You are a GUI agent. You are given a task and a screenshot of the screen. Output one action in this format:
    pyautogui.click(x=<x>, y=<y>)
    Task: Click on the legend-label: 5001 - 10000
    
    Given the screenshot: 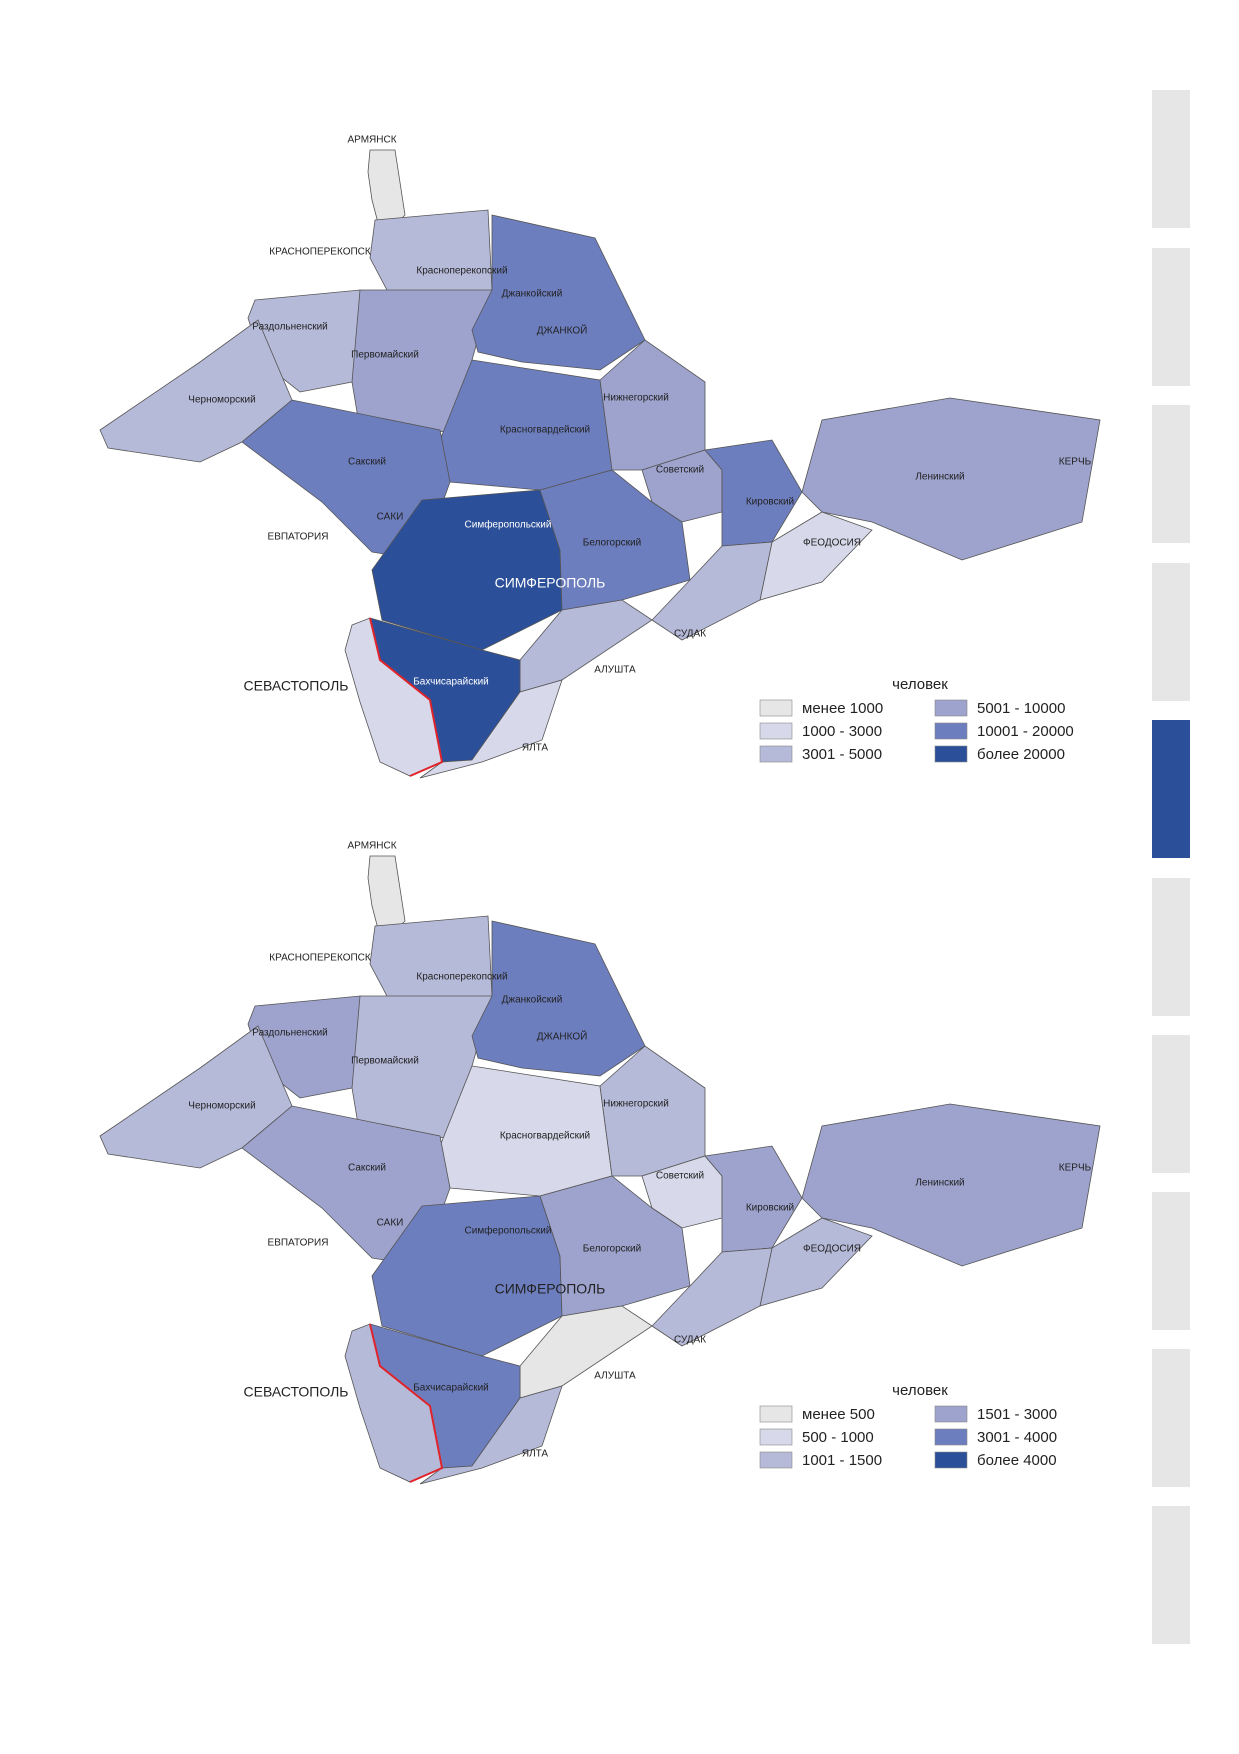 What is the action you would take?
    pyautogui.click(x=1021, y=708)
    